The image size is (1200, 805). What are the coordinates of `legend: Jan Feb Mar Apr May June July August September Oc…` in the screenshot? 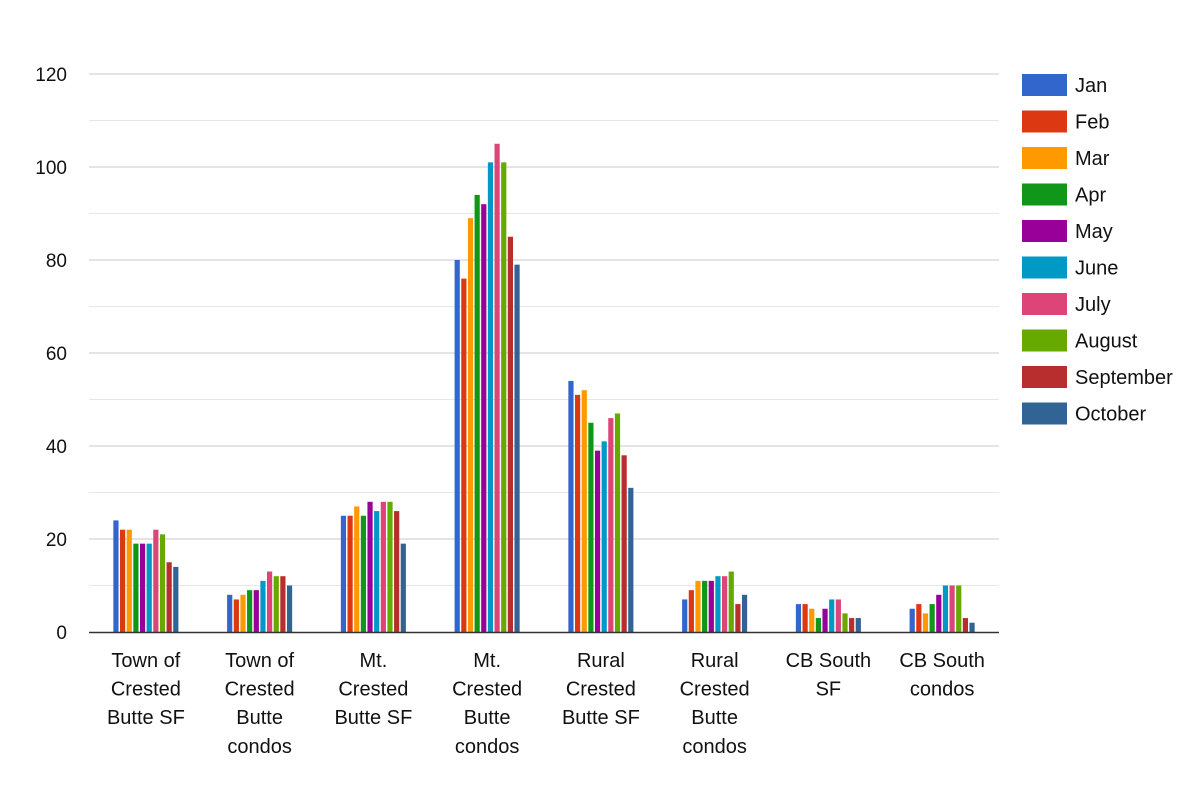 It's located at (1097, 250).